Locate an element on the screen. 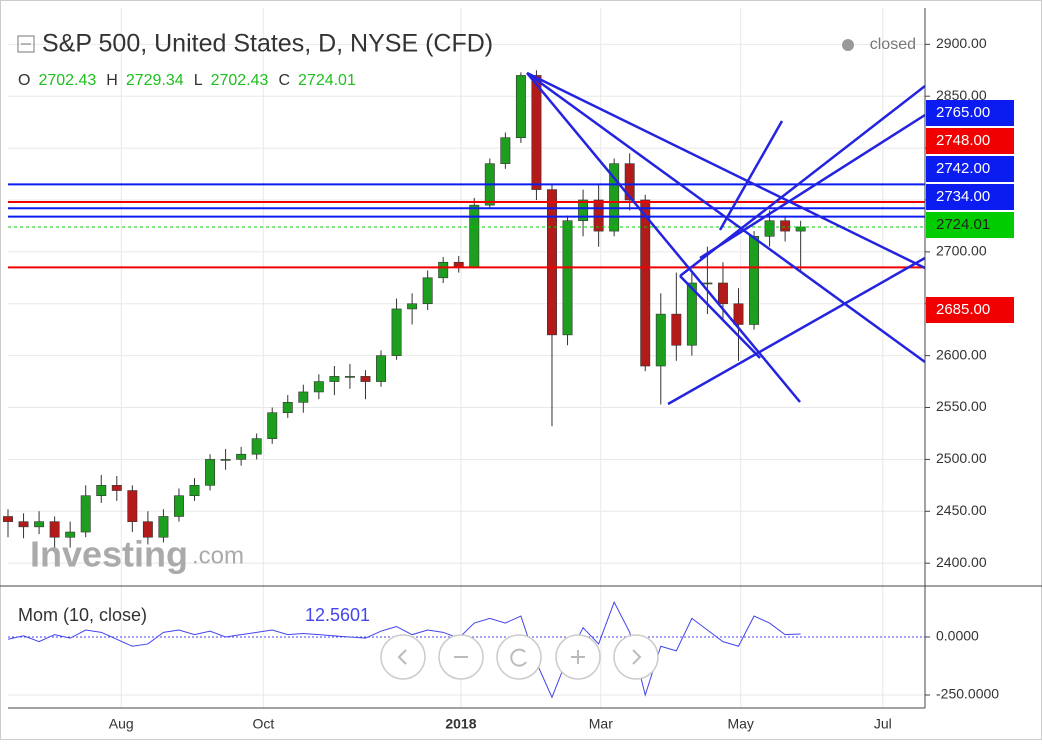 The width and height of the screenshot is (1042, 745). ohlc: O 2702.43 H 2729.34 L 2702.43 C 2724.01 is located at coordinates (187, 80).